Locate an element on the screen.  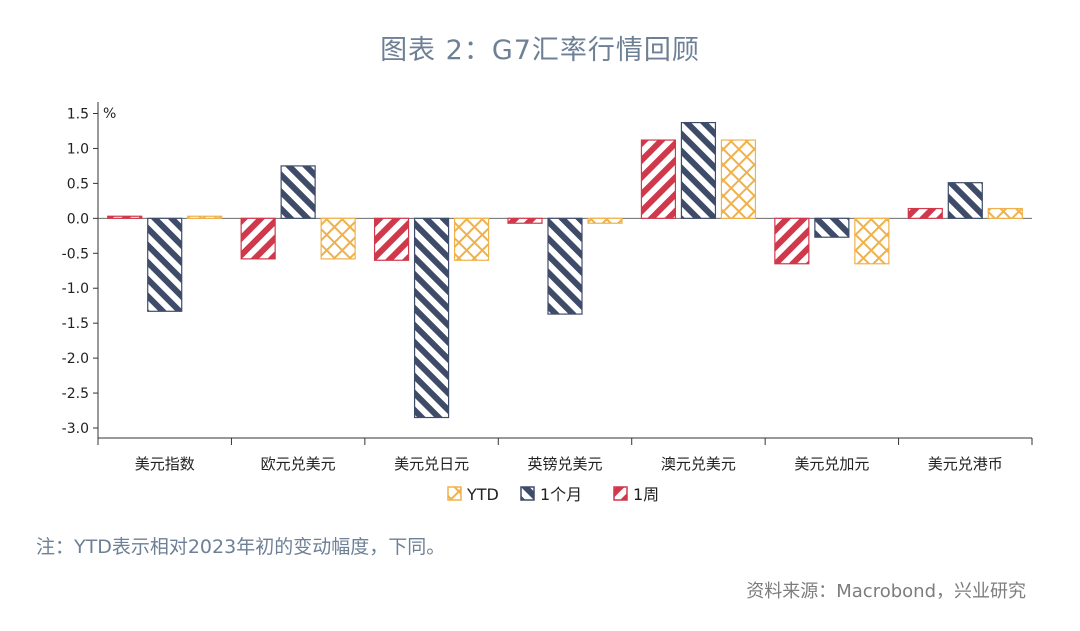
y-tick-label: -2.5 is located at coordinates (75, 394).